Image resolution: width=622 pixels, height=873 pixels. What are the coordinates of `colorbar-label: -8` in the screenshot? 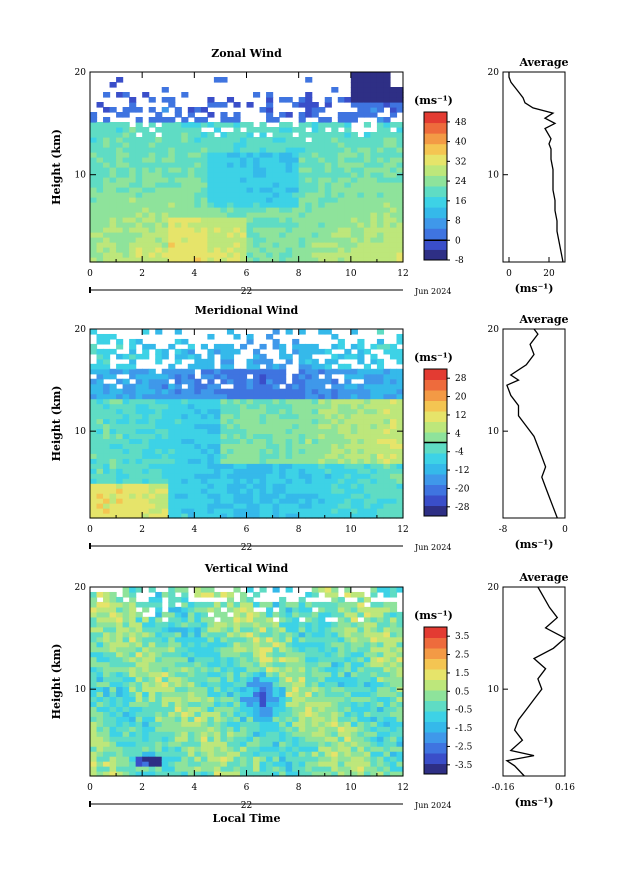 It's located at (459, 261).